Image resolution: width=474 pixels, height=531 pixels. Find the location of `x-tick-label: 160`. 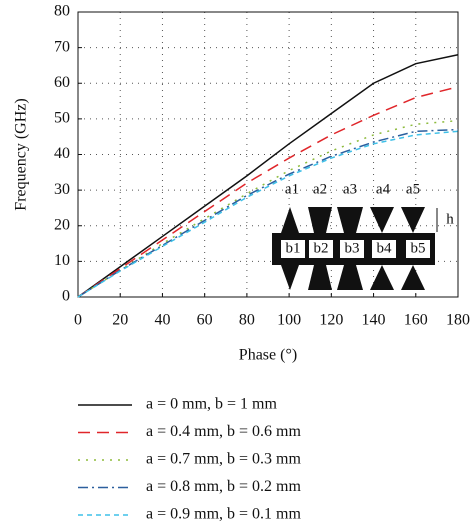

x-tick-label: 160 is located at coordinates (416, 320).